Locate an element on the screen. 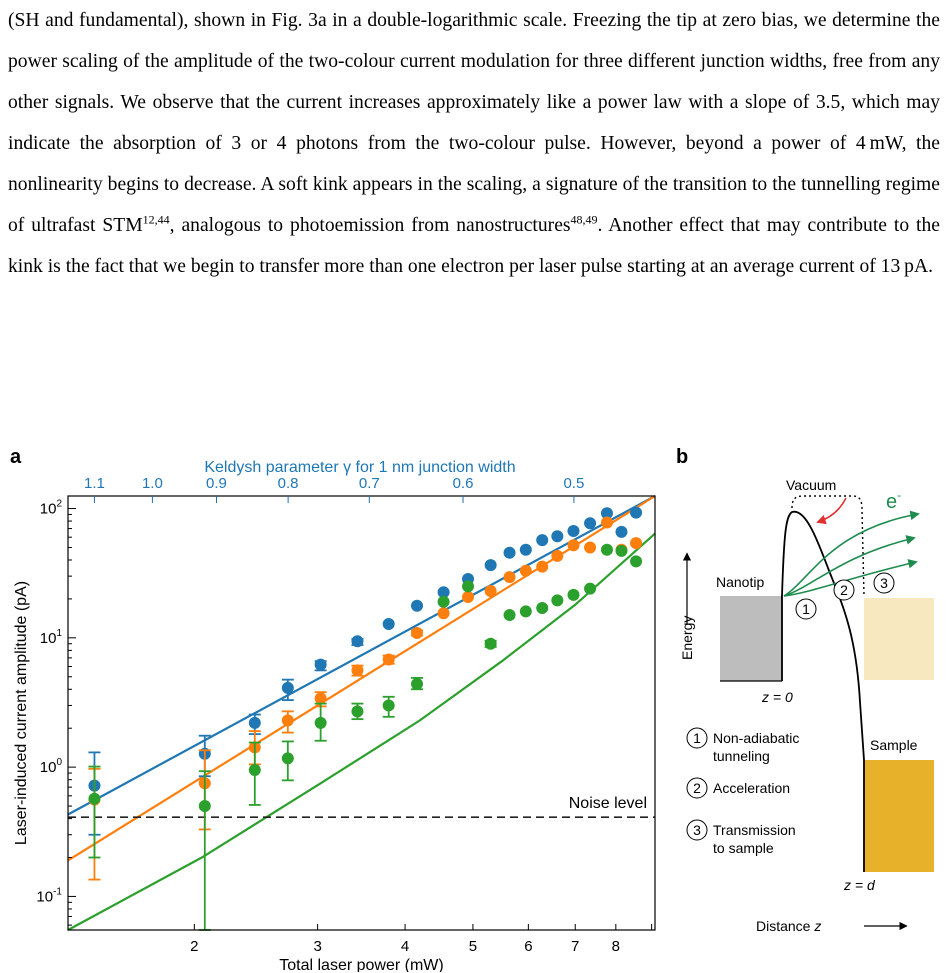 Image resolution: width=946 pixels, height=973 pixels. y-axis-label: Laser-induced current amplitude (pA) is located at coordinates (21, 713).